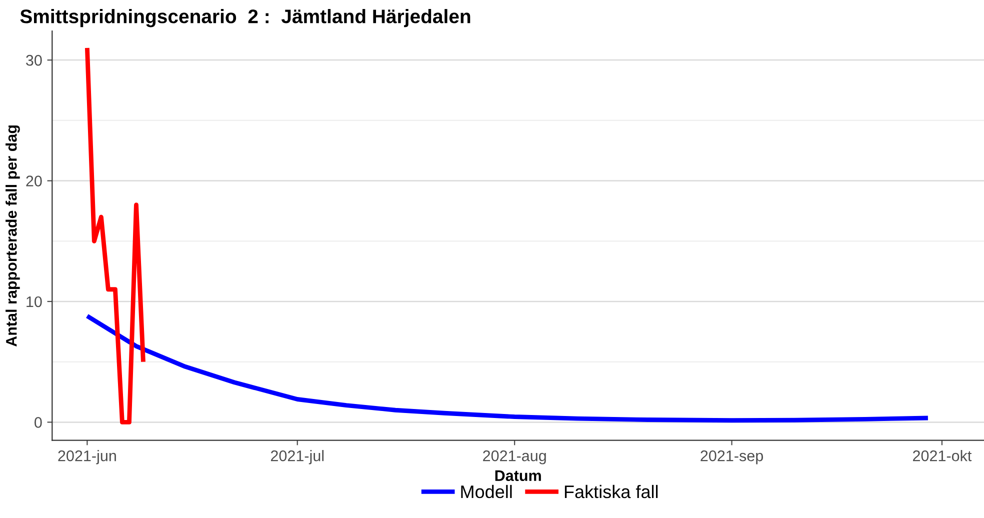  I want to click on x-tick-label: 2021-jun, so click(87, 457).